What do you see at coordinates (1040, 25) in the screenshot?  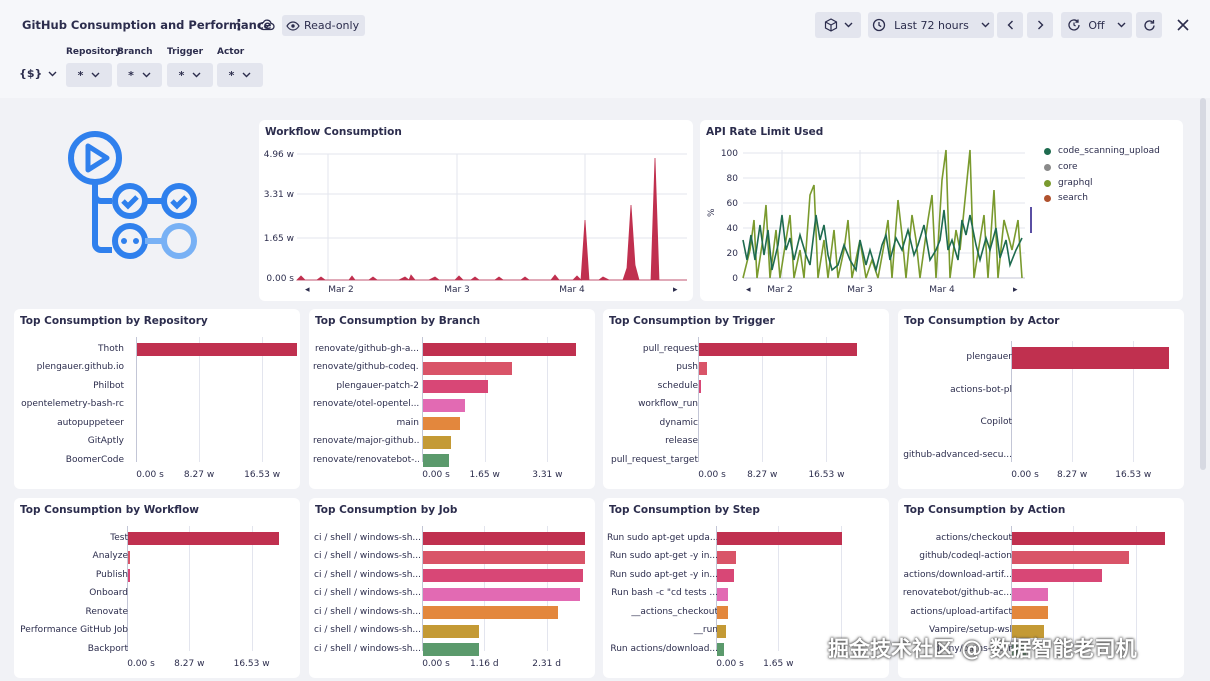 I see `timeframe-next-button` at bounding box center [1040, 25].